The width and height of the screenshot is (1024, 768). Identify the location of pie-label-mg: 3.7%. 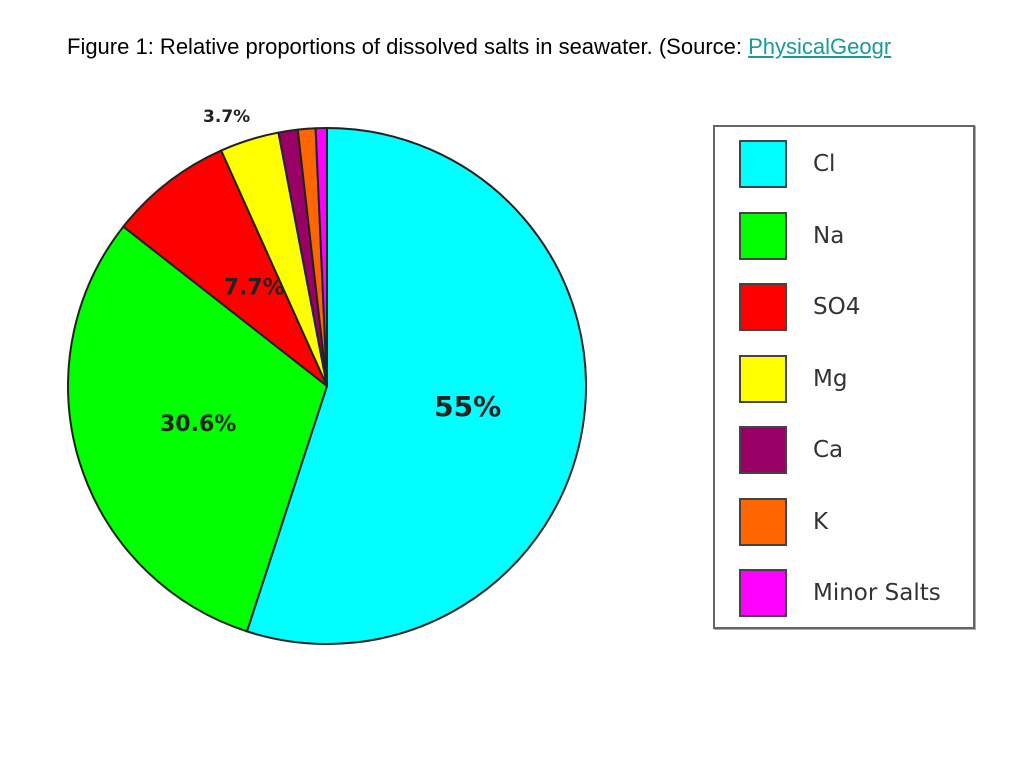
(226, 117).